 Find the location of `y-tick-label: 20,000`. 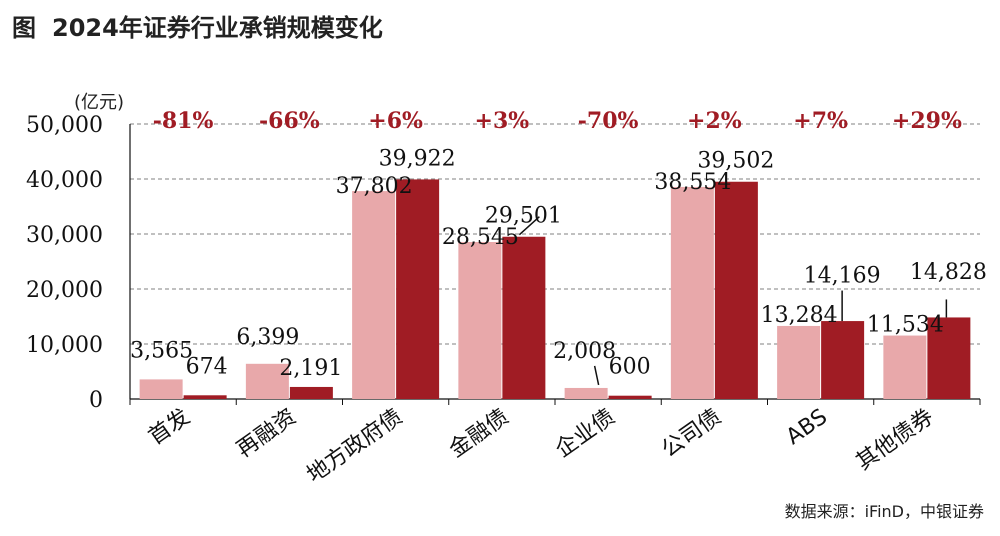

y-tick-label: 20,000 is located at coordinates (64, 290).